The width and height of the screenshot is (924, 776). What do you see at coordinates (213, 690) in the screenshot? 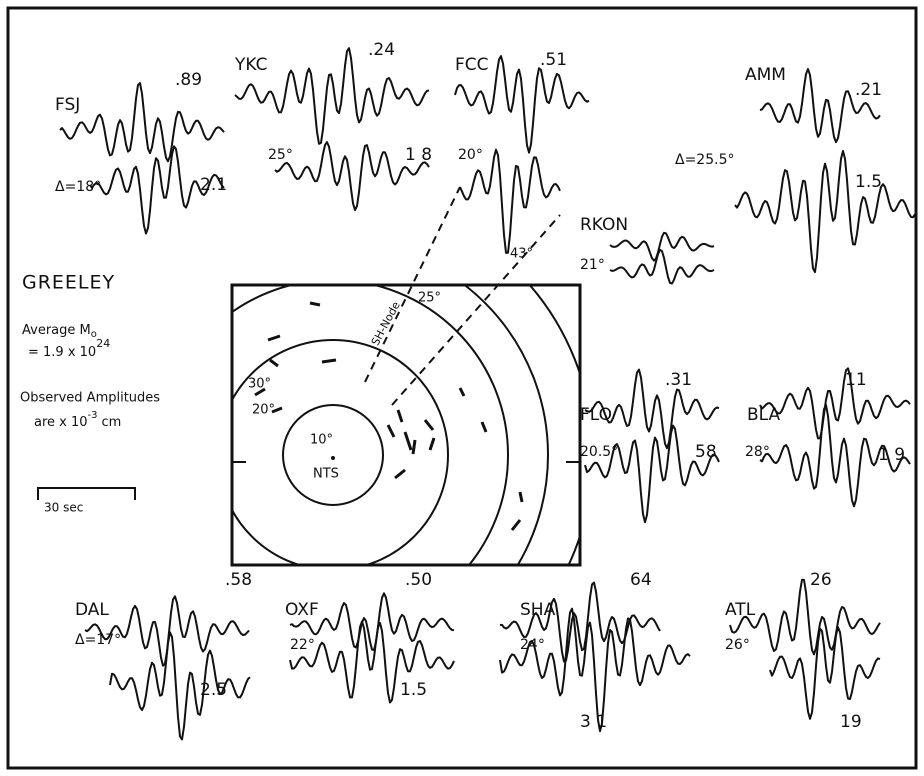
I see `synthetic-amplitude: 2.5` at bounding box center [213, 690].